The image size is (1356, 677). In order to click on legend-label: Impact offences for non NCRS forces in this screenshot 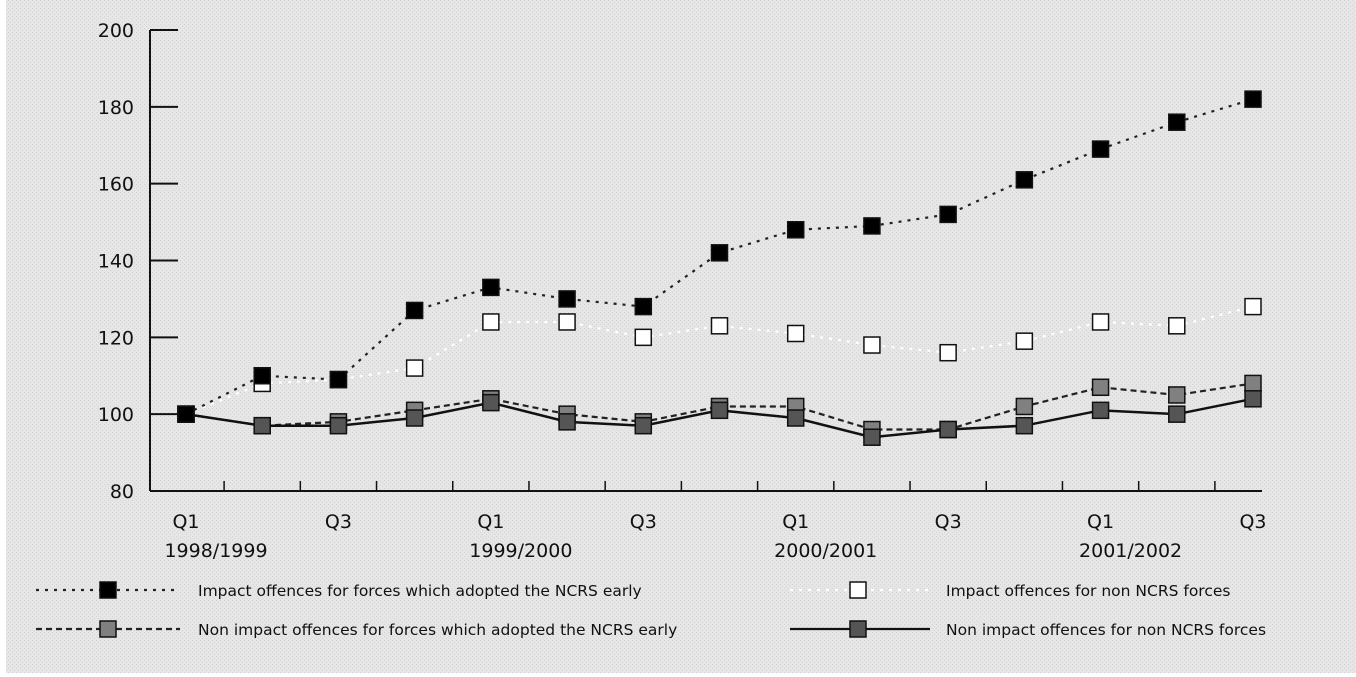, I will do `click(1088, 591)`.